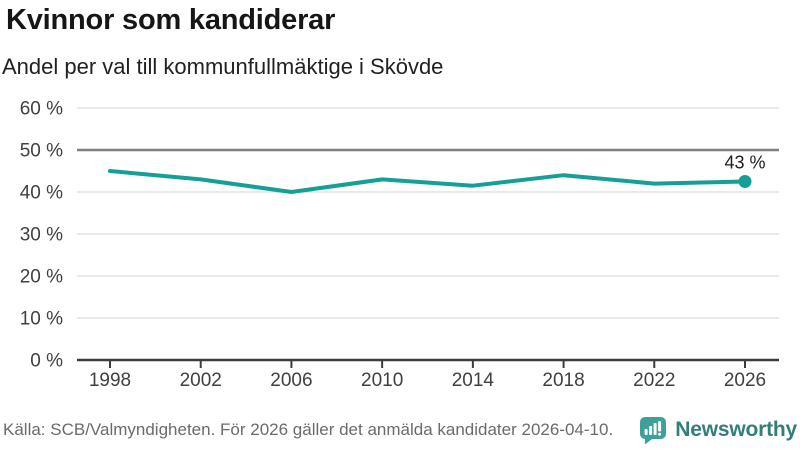  I want to click on y-tick-label: 10 %, so click(41, 319).